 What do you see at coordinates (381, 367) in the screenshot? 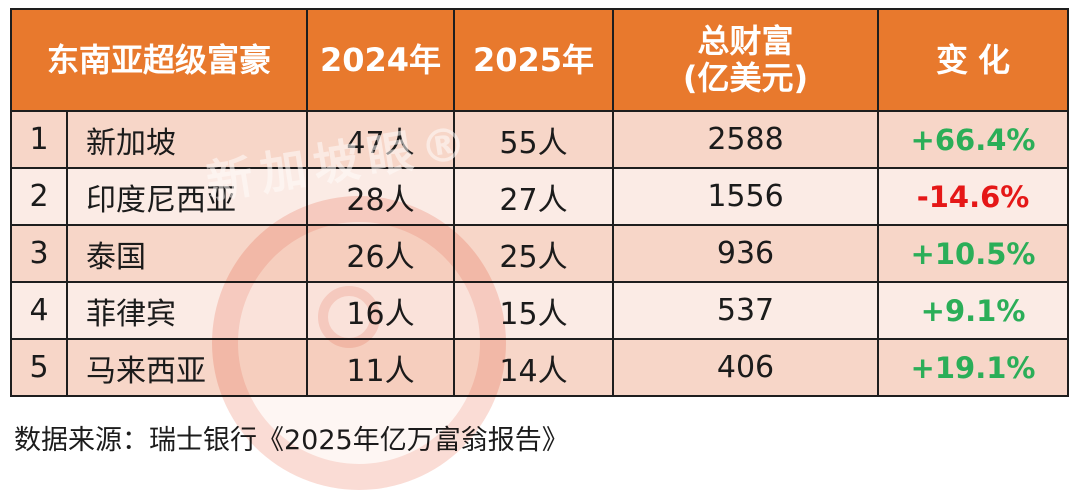
I see `count-2024-cell: 11人` at bounding box center [381, 367].